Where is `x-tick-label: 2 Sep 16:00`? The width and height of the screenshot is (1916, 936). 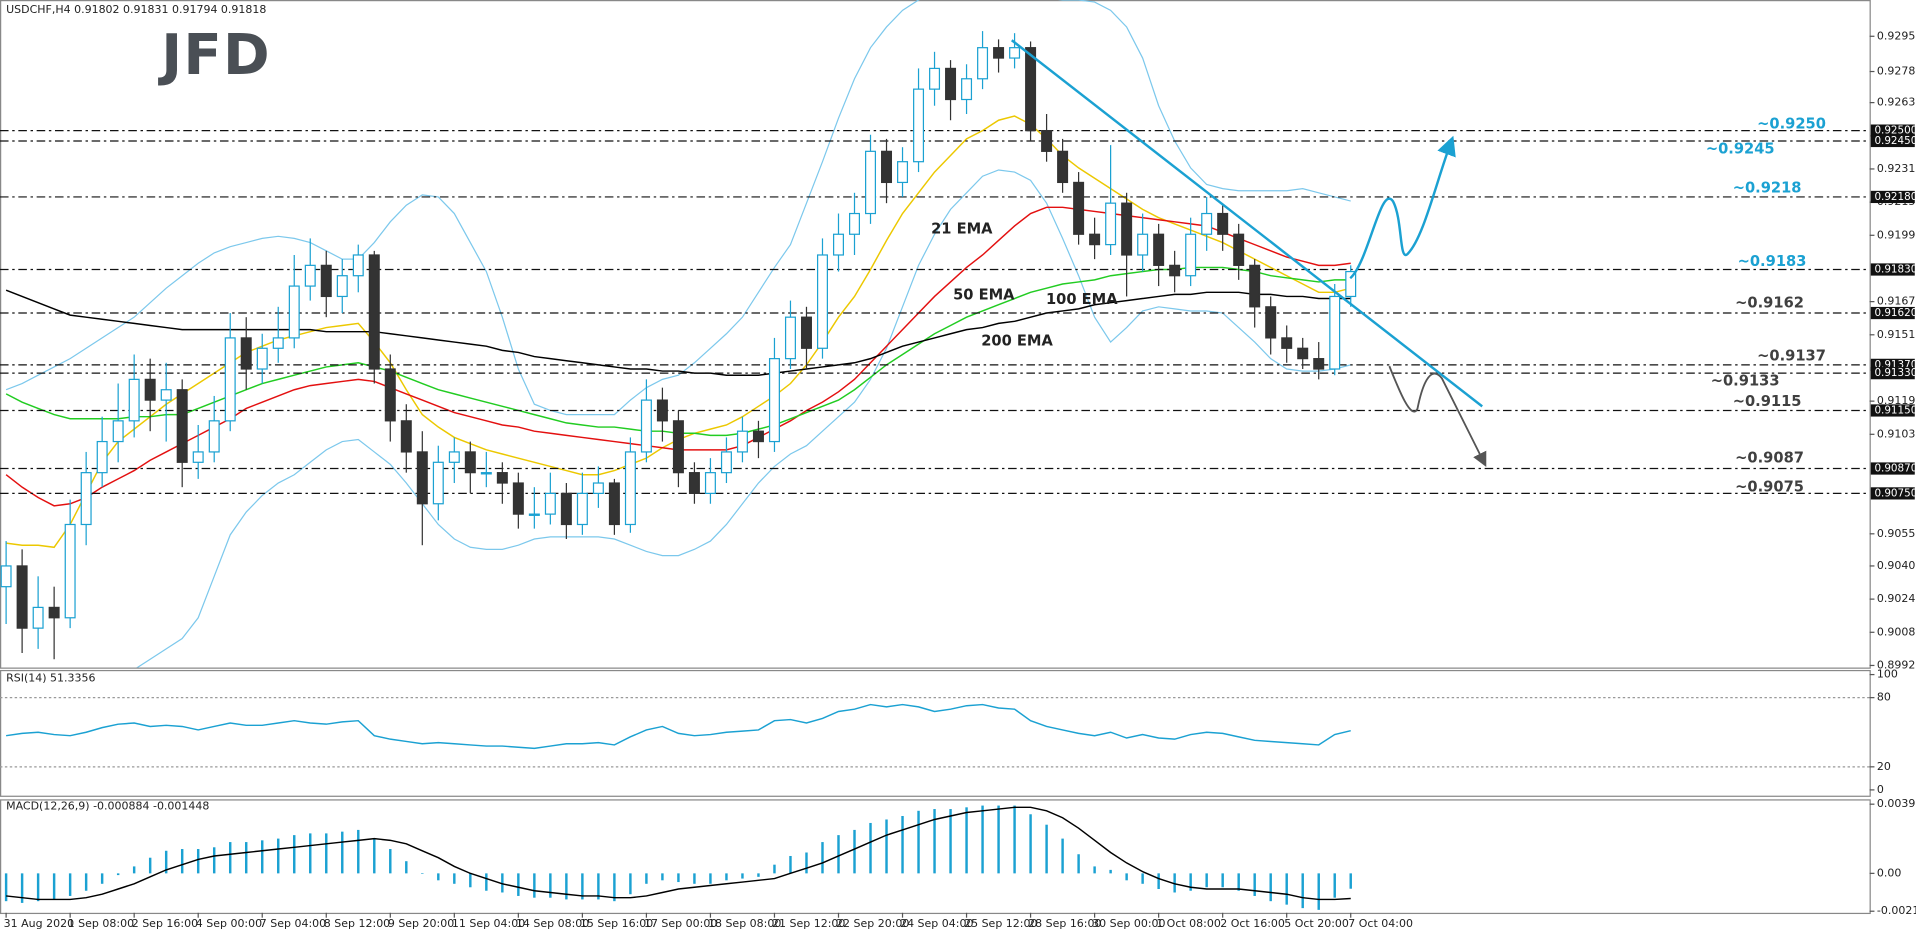 x-tick-label: 2 Sep 16:00 is located at coordinates (165, 923).